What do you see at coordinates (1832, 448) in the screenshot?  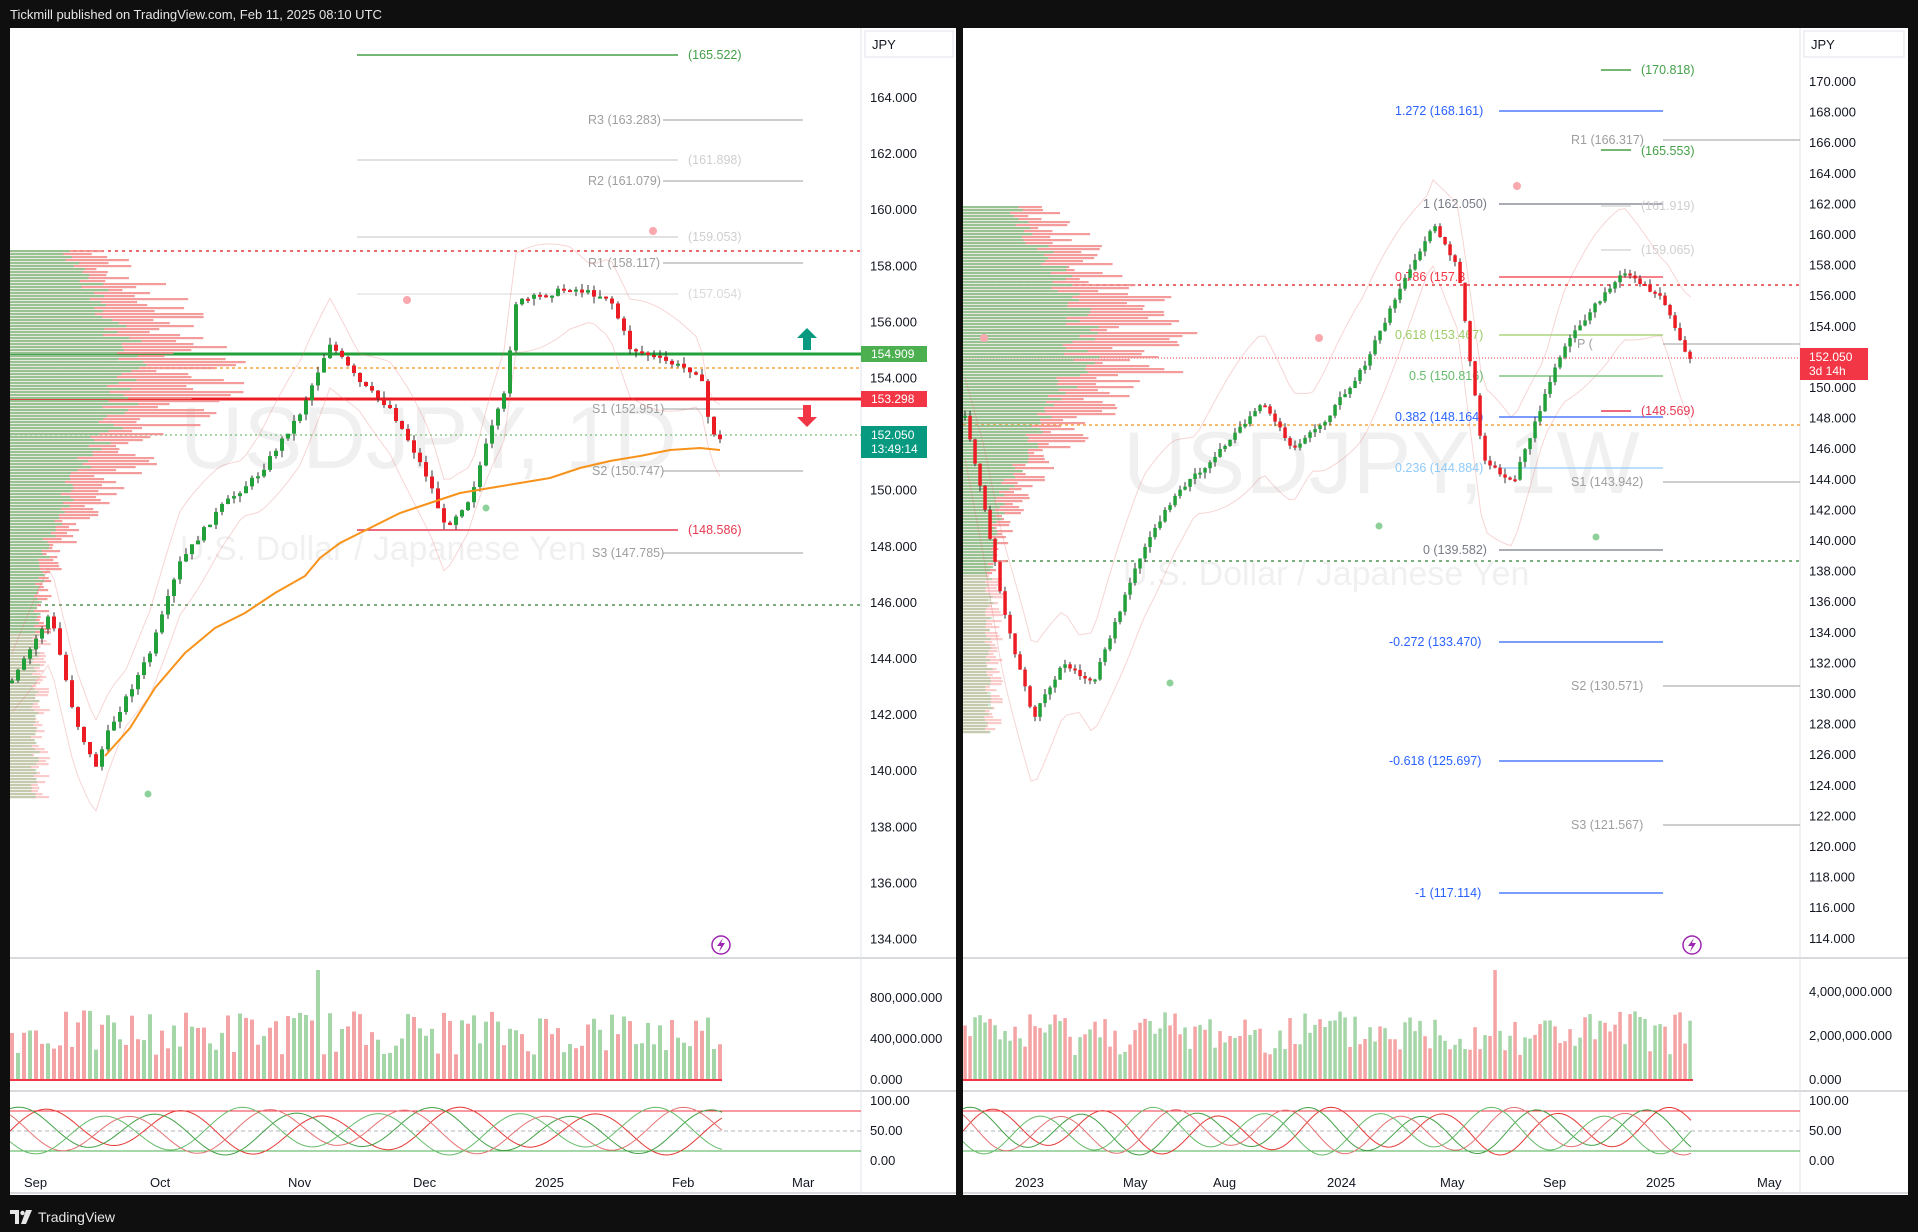 I see `price-tick: 146.000` at bounding box center [1832, 448].